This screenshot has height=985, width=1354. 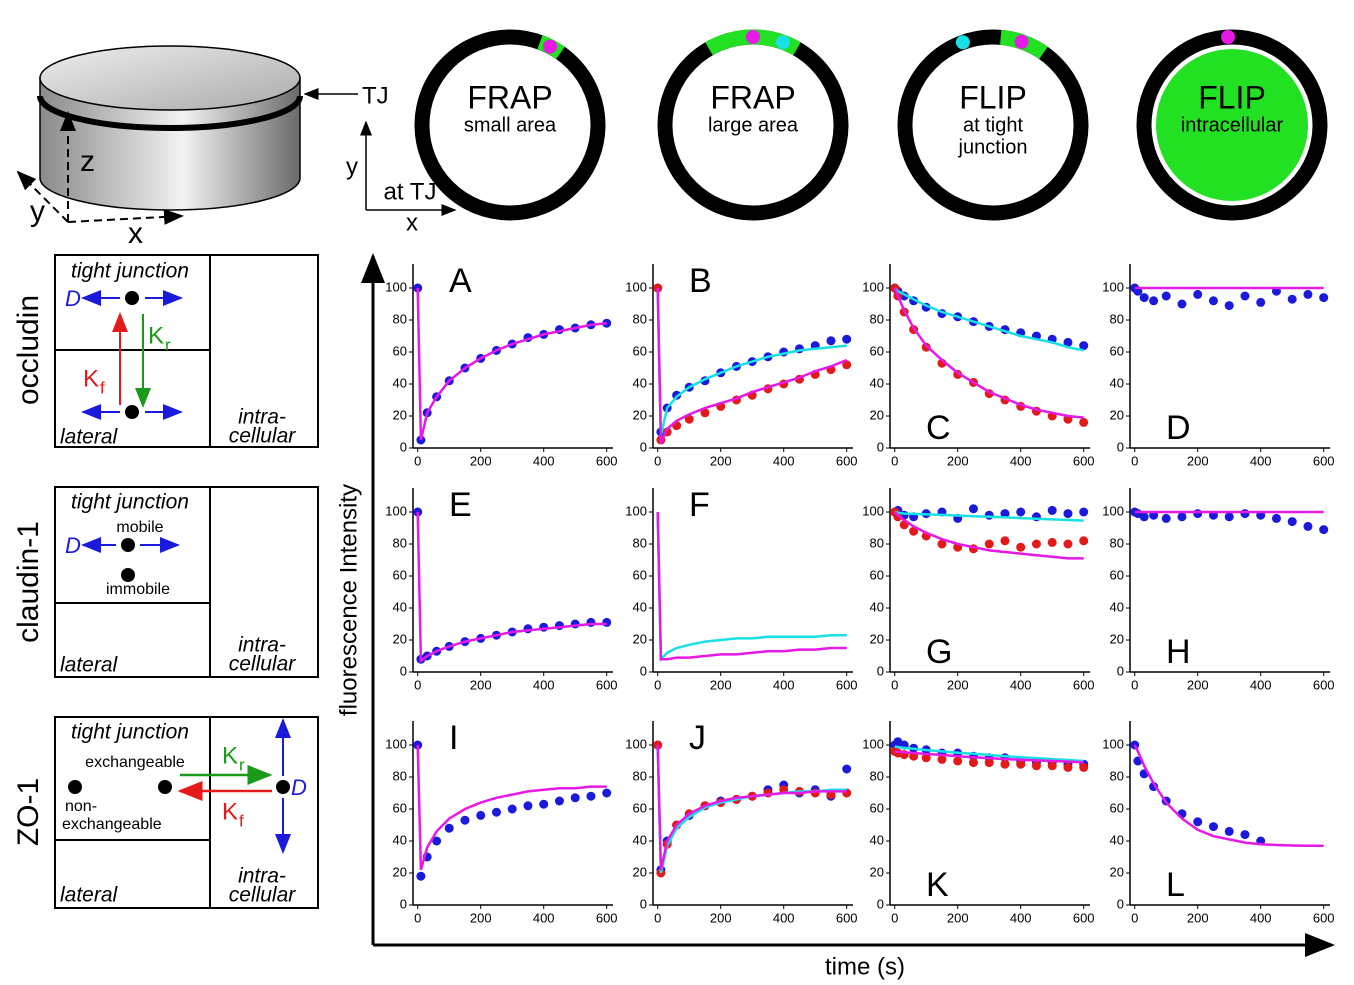 I want to click on k-subscript: r, so click(x=242, y=764).